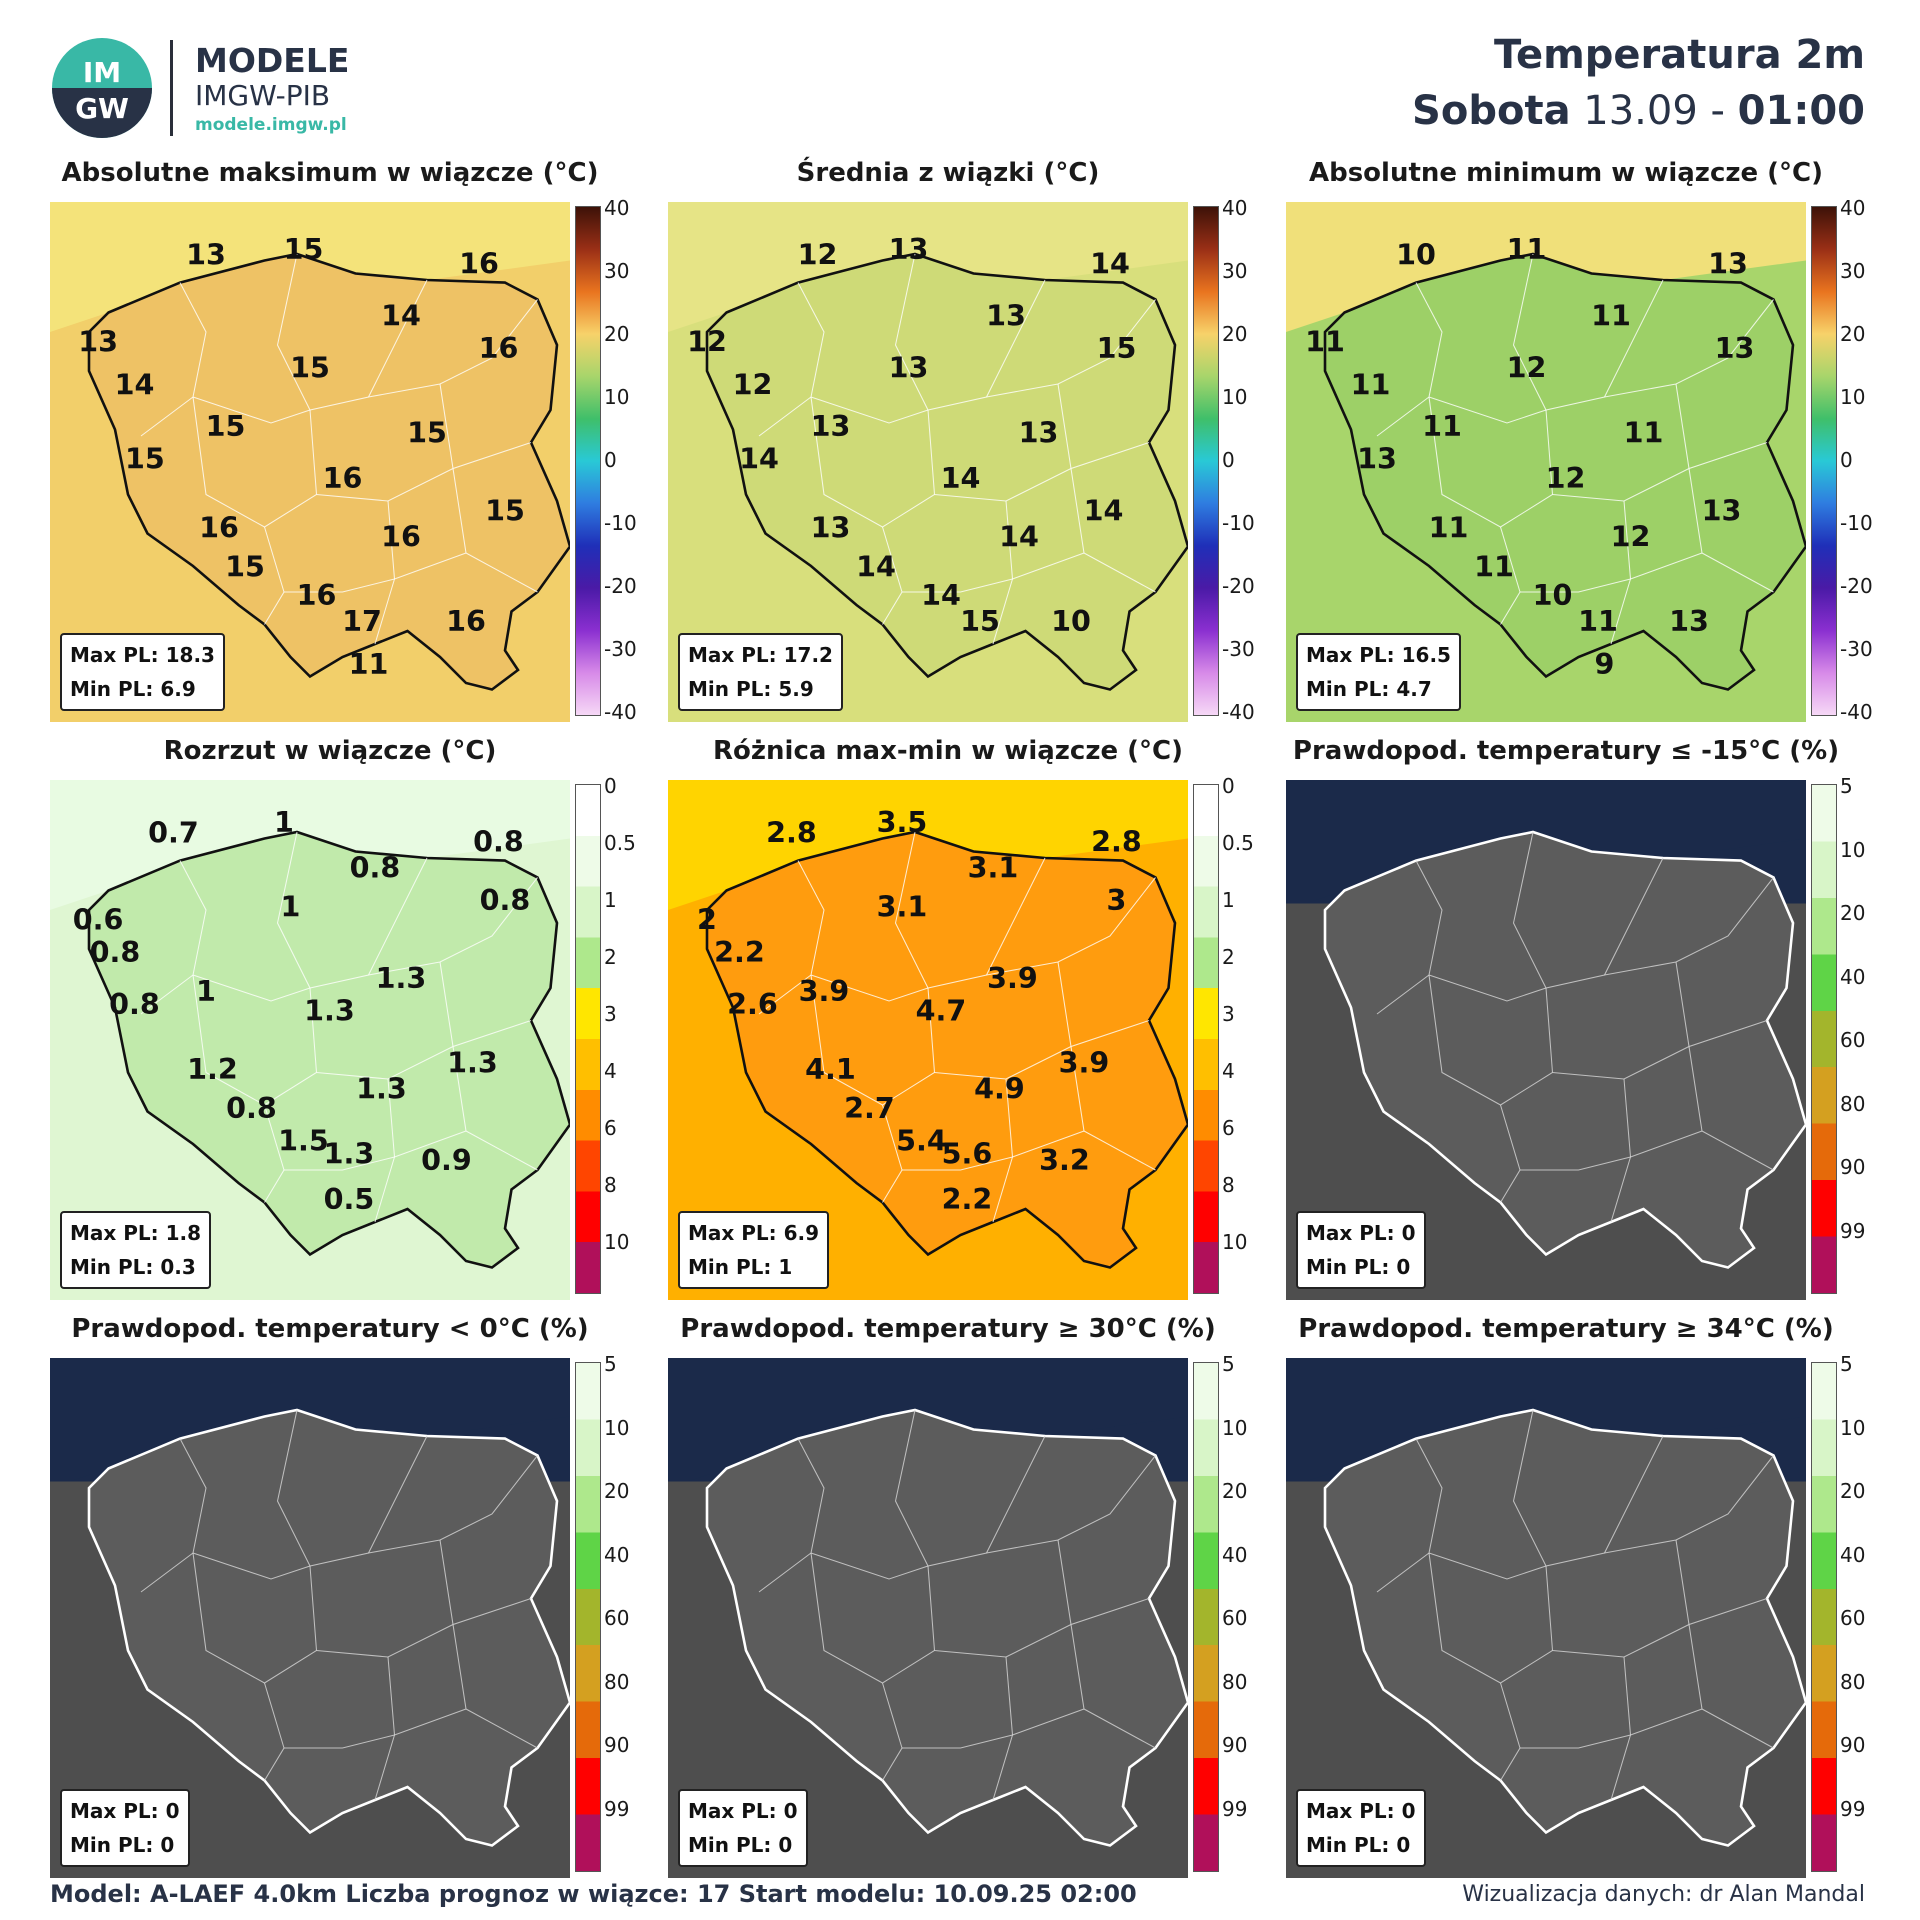 The image size is (1920, 1920). I want to click on panel-title: Średnia z wiązki (°C), so click(948, 173).